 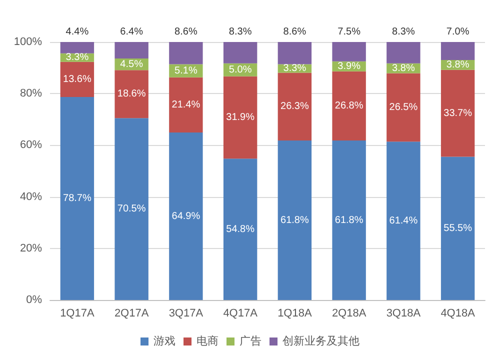 What do you see at coordinates (240, 314) in the screenshot?
I see `x-tick-label: 4Q17A` at bounding box center [240, 314].